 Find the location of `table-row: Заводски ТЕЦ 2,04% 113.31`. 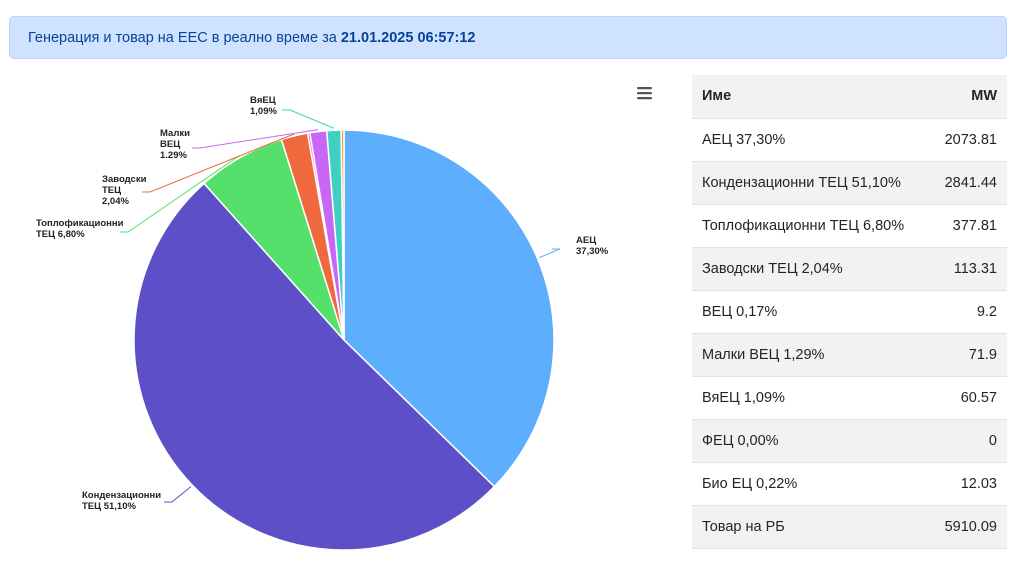

table-row: Заводски ТЕЦ 2,04% 113.31 is located at coordinates (849, 269).